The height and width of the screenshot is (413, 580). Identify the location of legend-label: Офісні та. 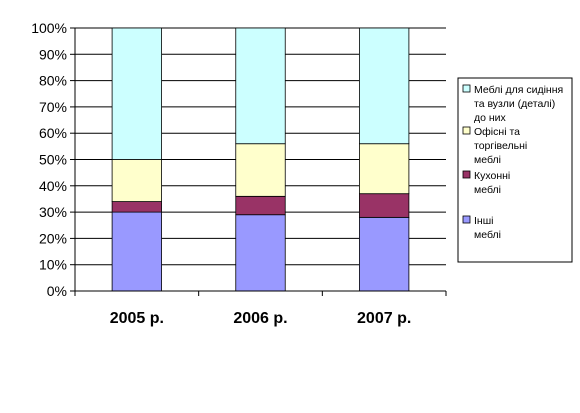
(497, 132).